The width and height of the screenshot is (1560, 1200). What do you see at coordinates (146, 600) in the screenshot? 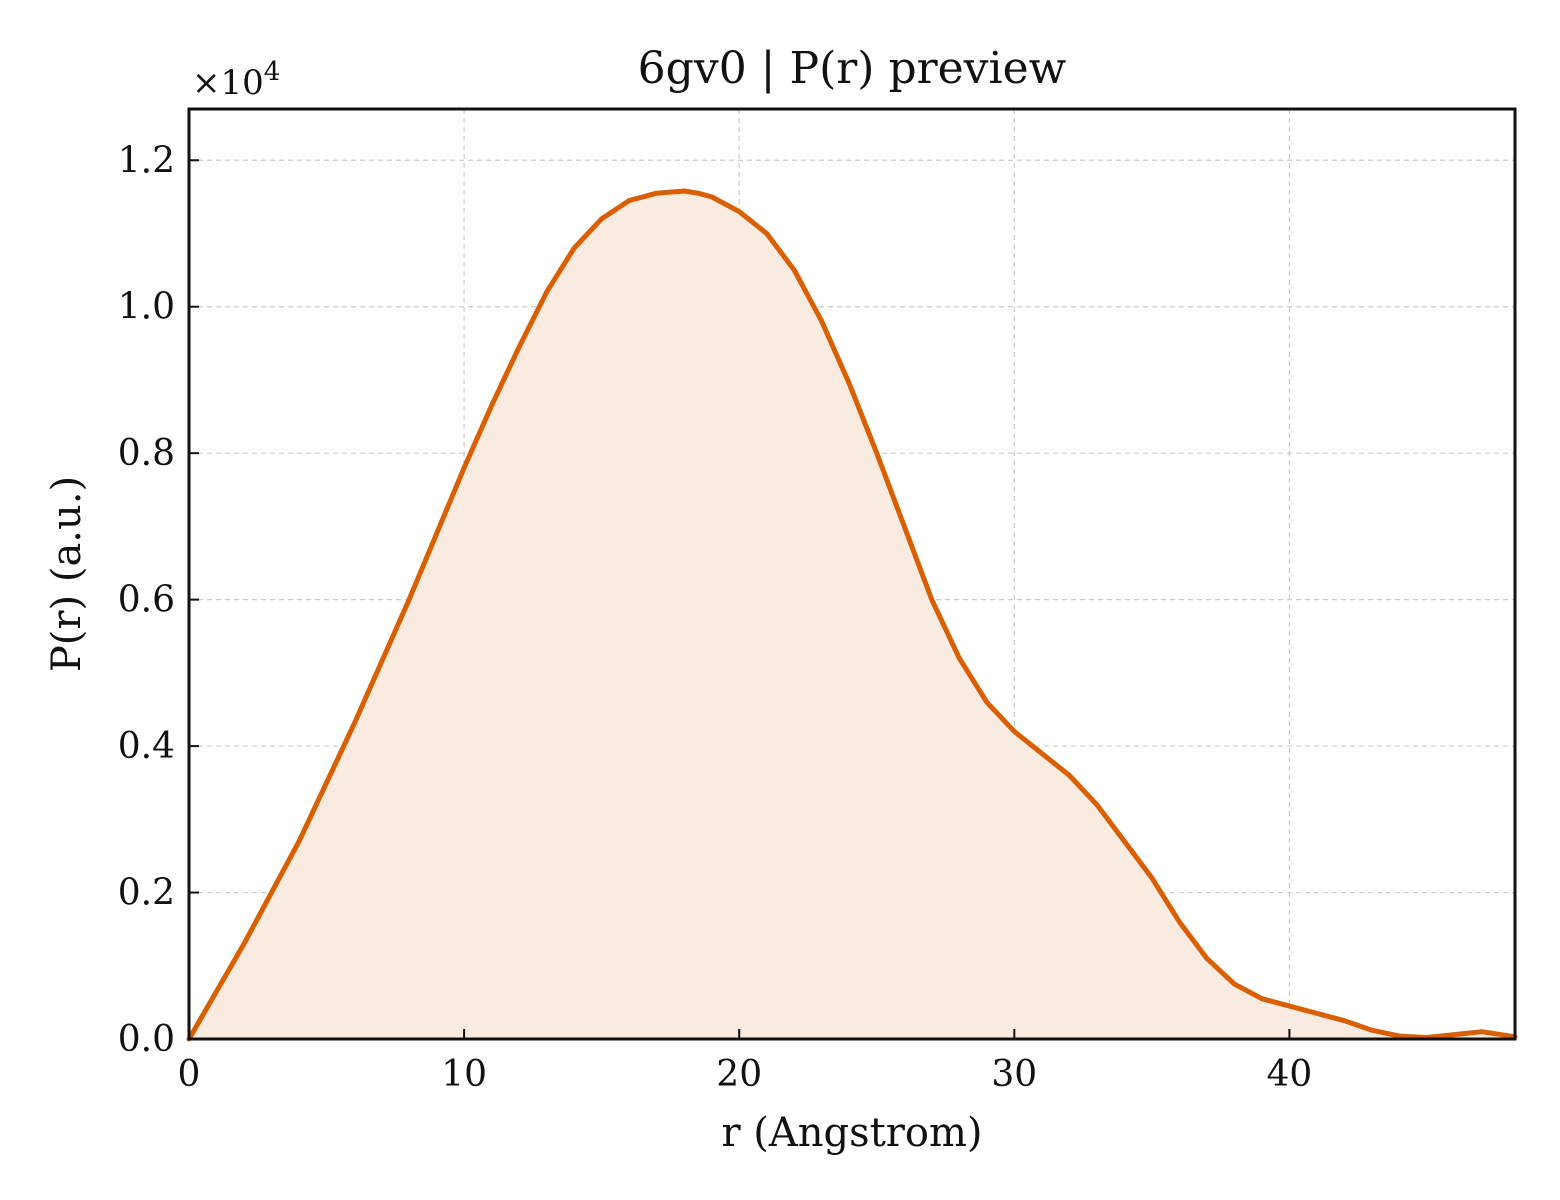
I see `y-tick-label: 0.6` at bounding box center [146, 600].